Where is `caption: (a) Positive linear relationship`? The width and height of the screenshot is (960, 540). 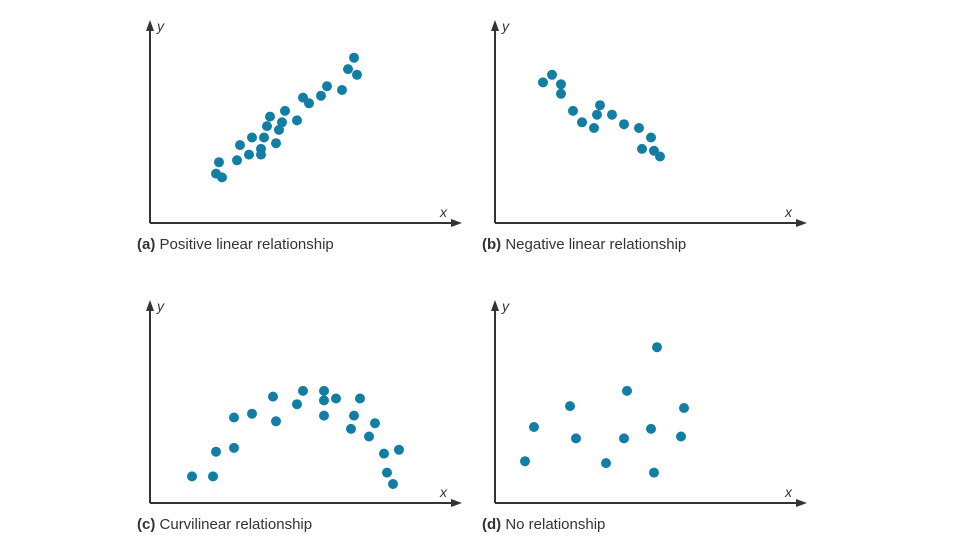
caption: (a) Positive linear relationship is located at coordinates (235, 244).